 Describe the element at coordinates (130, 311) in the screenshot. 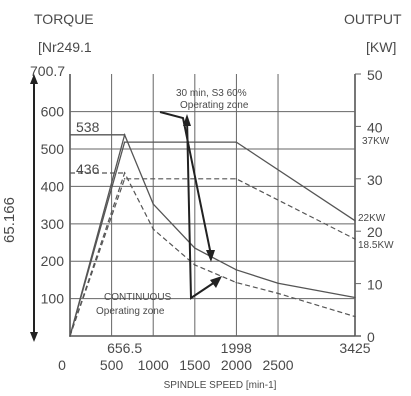

I see `continuous-annotation-line2: Operating zone` at that location.